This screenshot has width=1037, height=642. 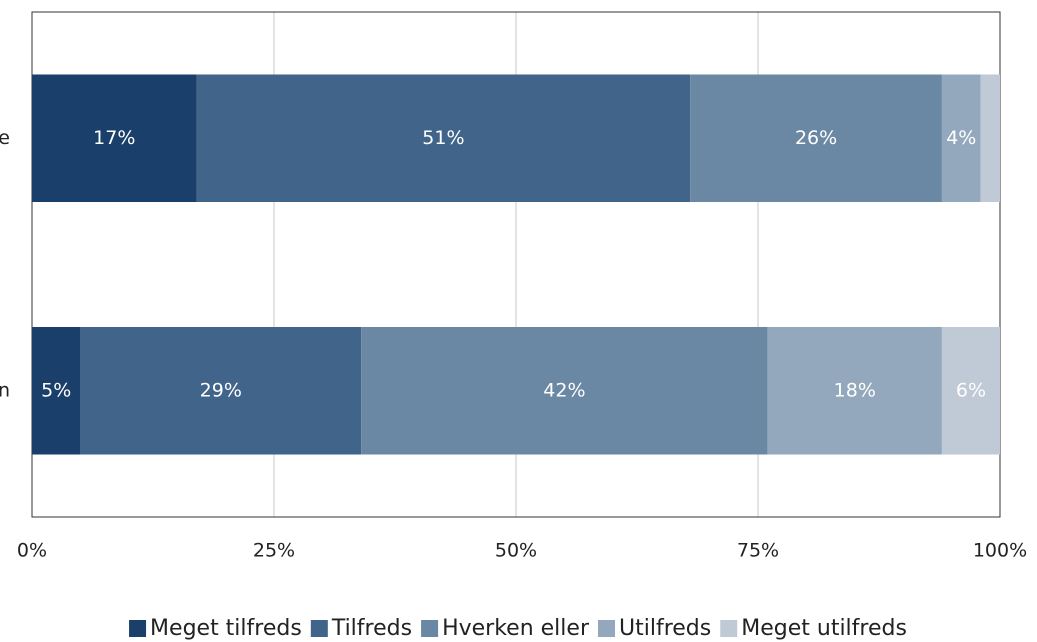 I want to click on legend-label: Utilfreds, so click(x=665, y=628).